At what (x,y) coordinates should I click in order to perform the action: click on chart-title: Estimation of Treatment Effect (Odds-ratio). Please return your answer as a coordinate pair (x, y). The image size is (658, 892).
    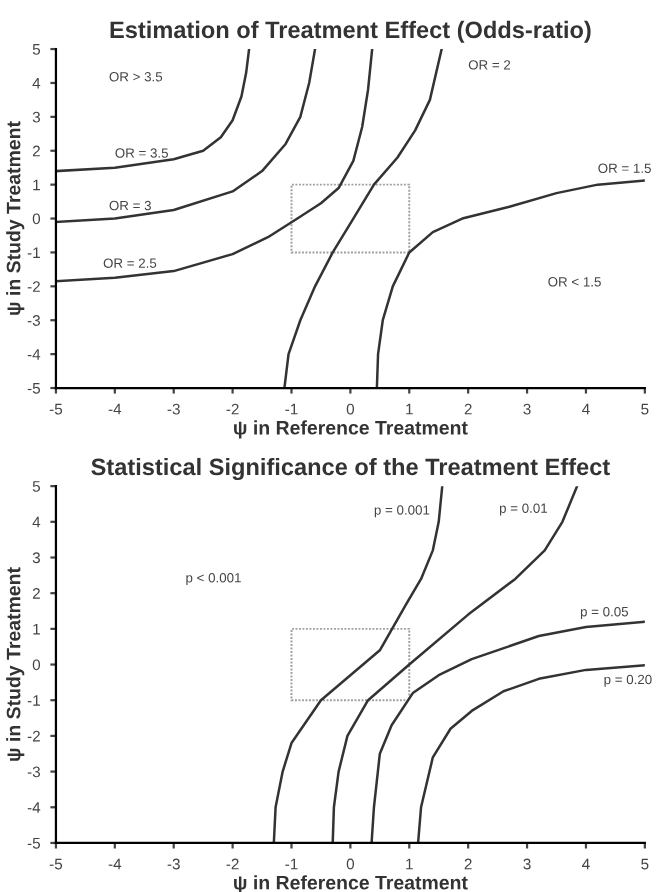
    Looking at the image, I should click on (350, 31).